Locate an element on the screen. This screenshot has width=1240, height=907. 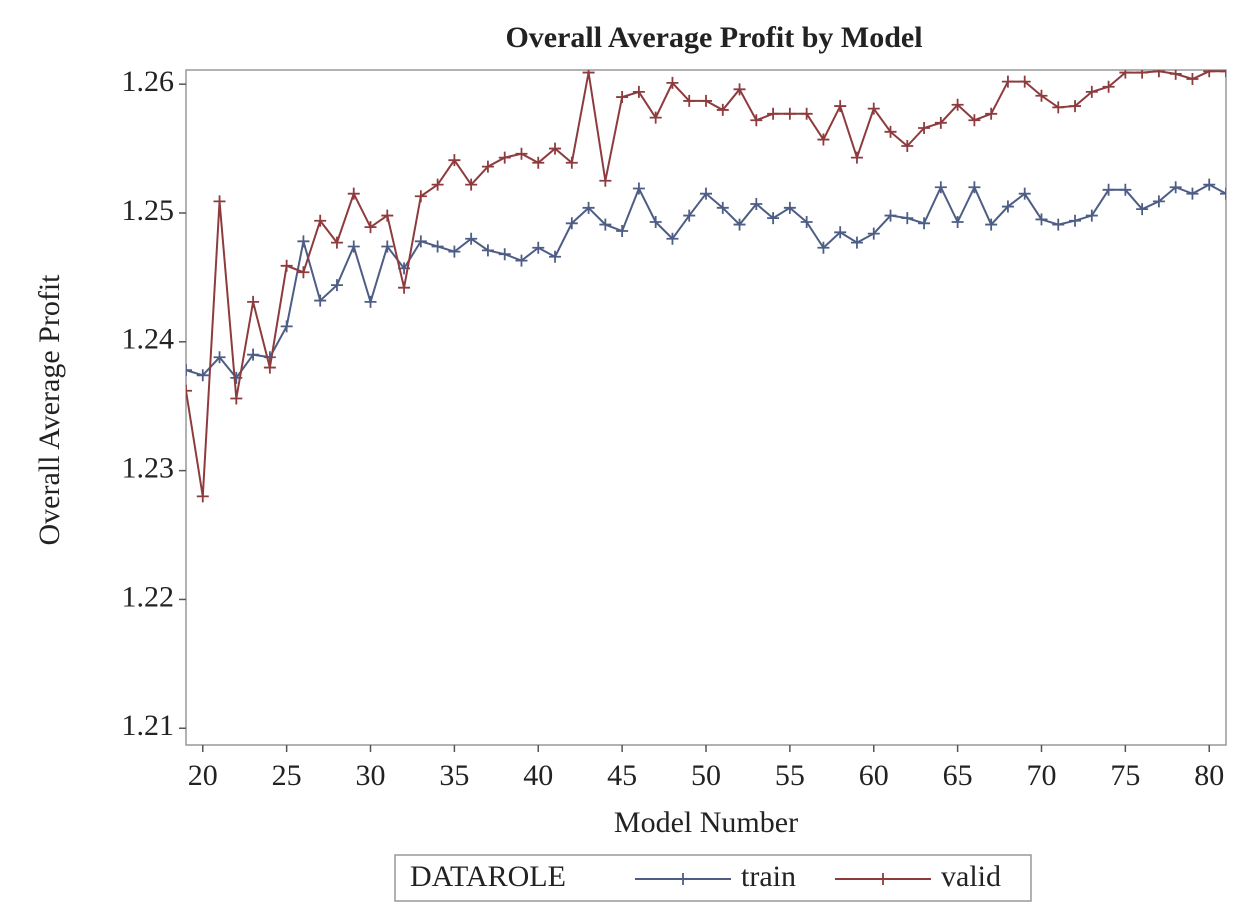
chart-title: Overall Average Profit by Model is located at coordinates (713, 37).